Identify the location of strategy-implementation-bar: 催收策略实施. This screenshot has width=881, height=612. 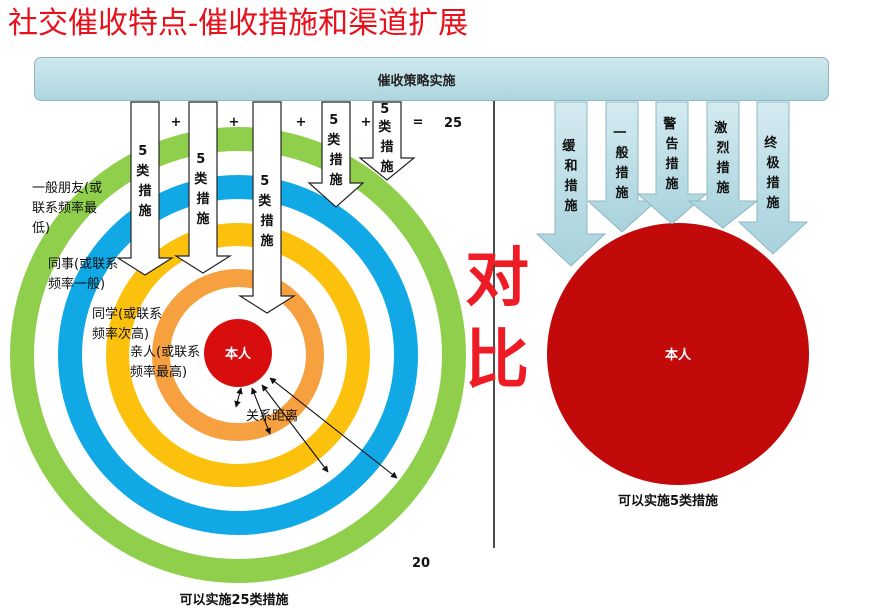
(431, 79).